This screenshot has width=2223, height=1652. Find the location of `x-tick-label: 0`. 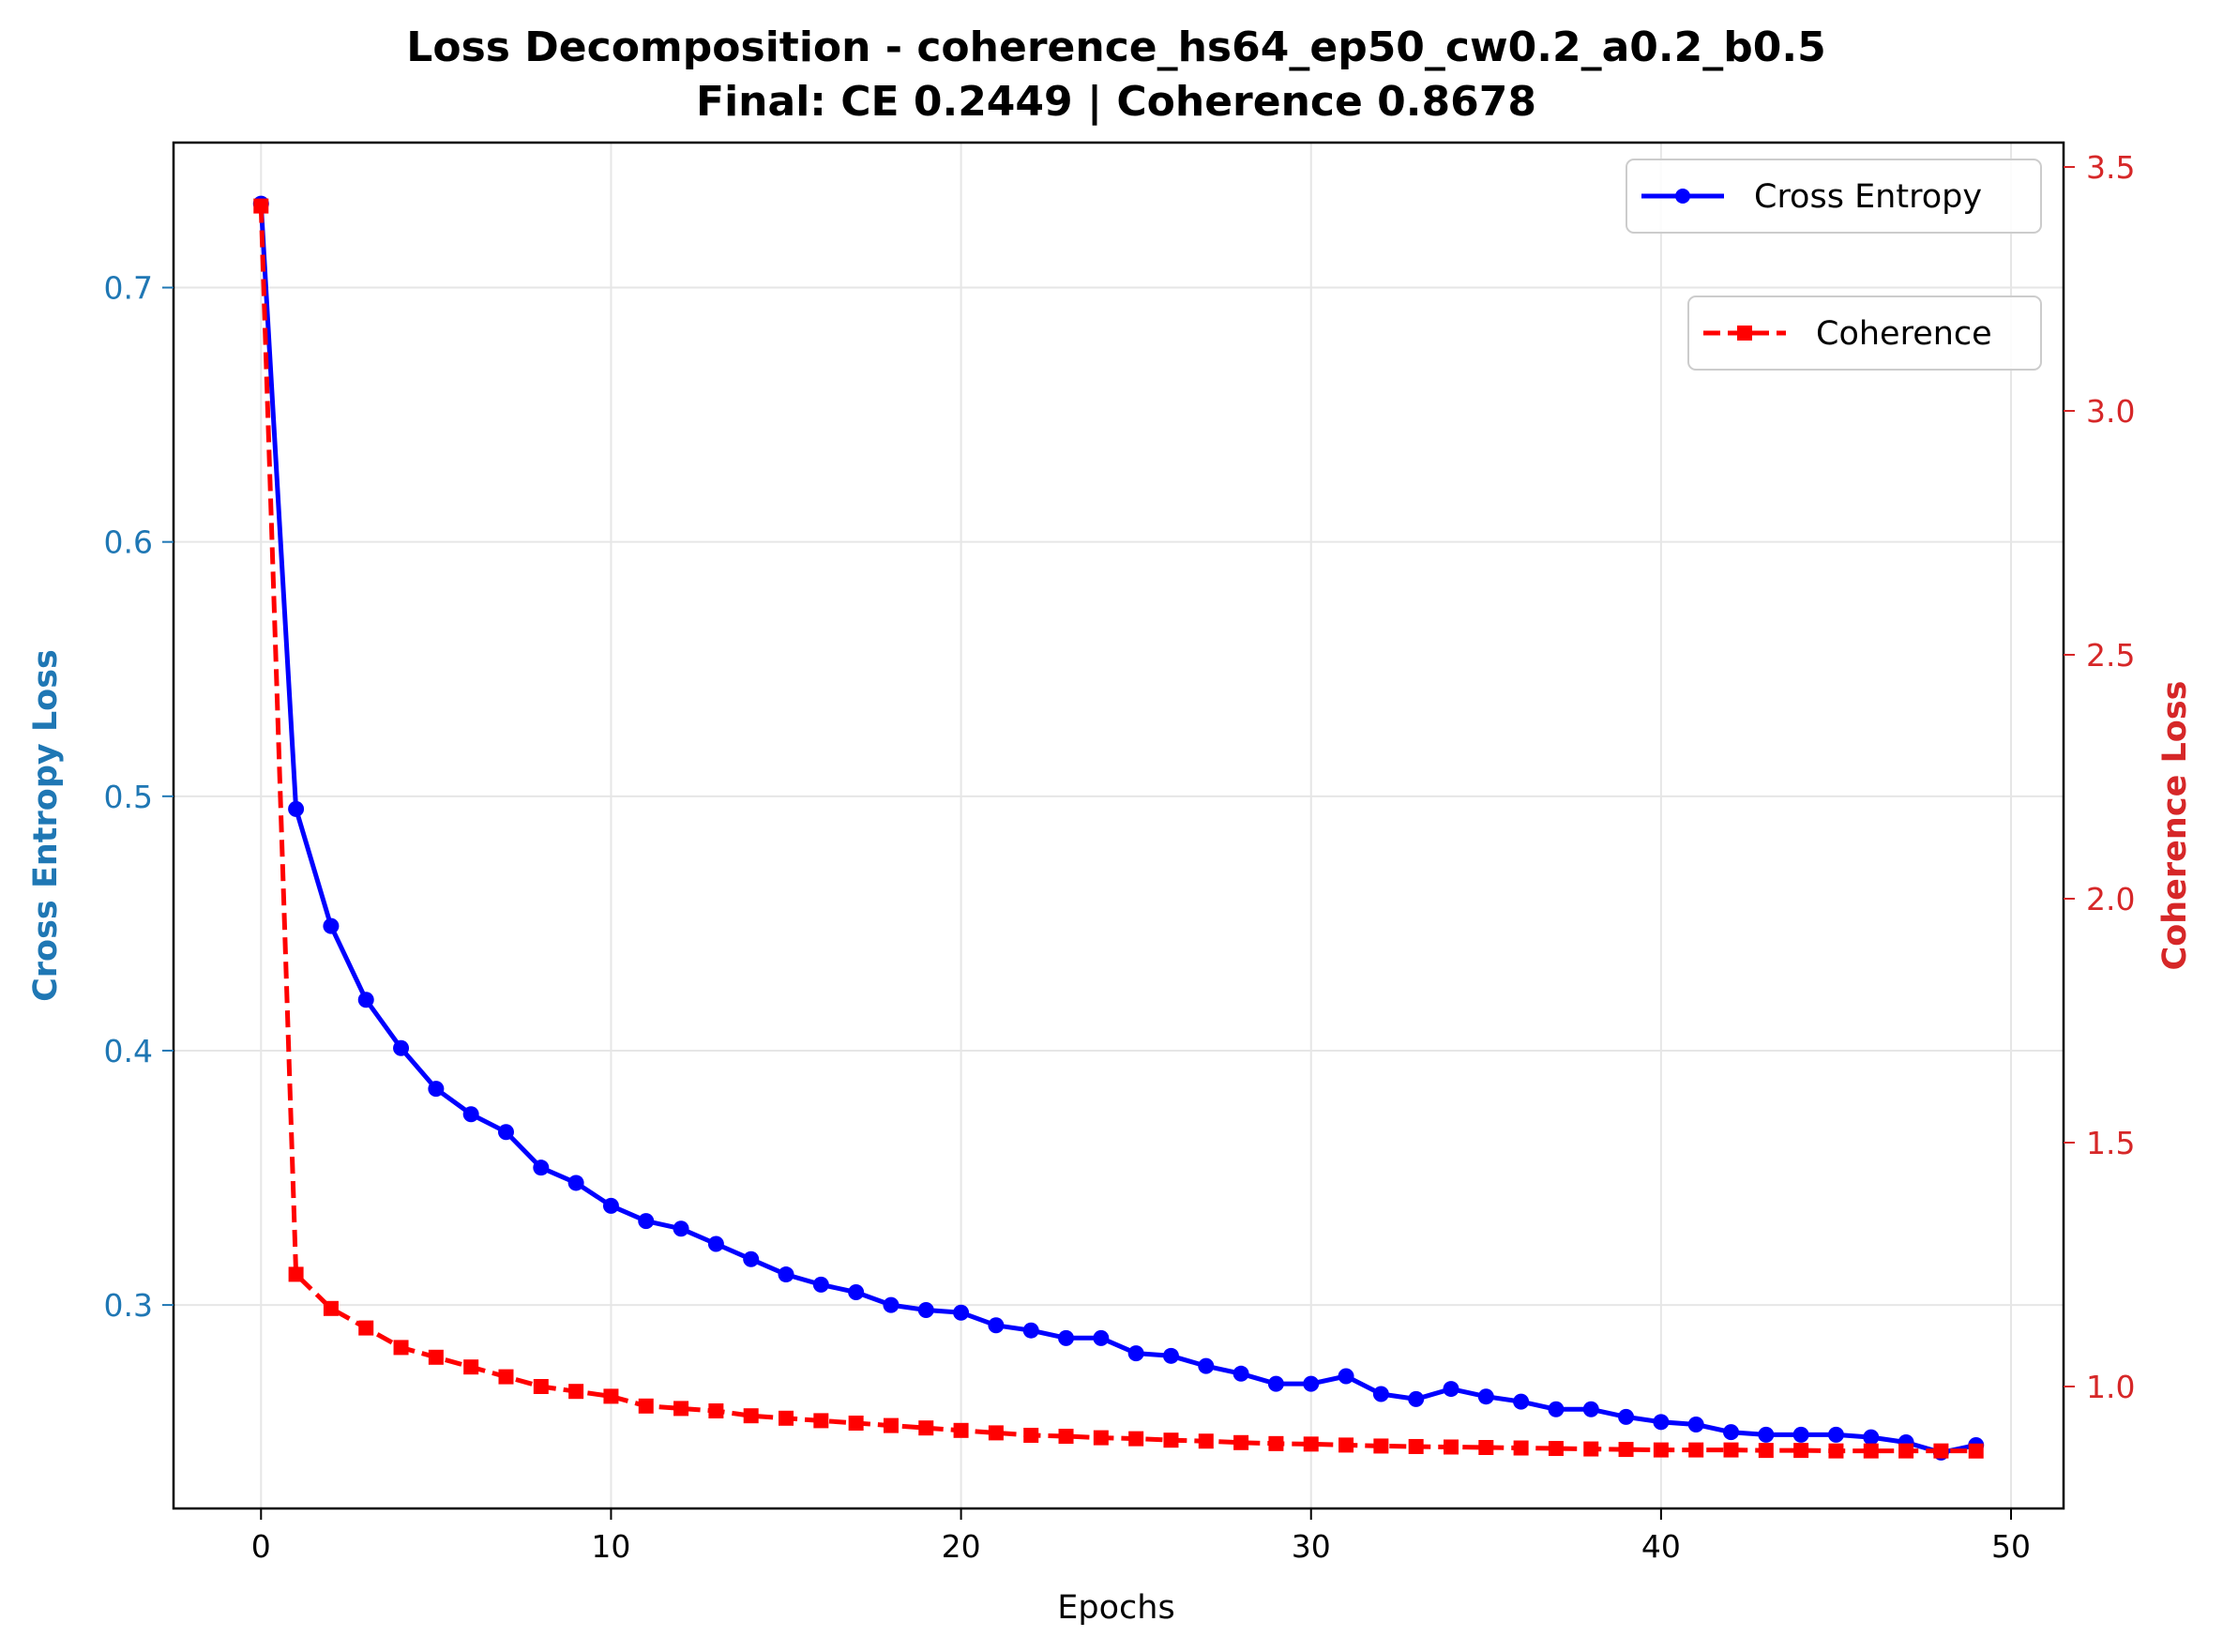

x-tick-label: 0 is located at coordinates (261, 1546).